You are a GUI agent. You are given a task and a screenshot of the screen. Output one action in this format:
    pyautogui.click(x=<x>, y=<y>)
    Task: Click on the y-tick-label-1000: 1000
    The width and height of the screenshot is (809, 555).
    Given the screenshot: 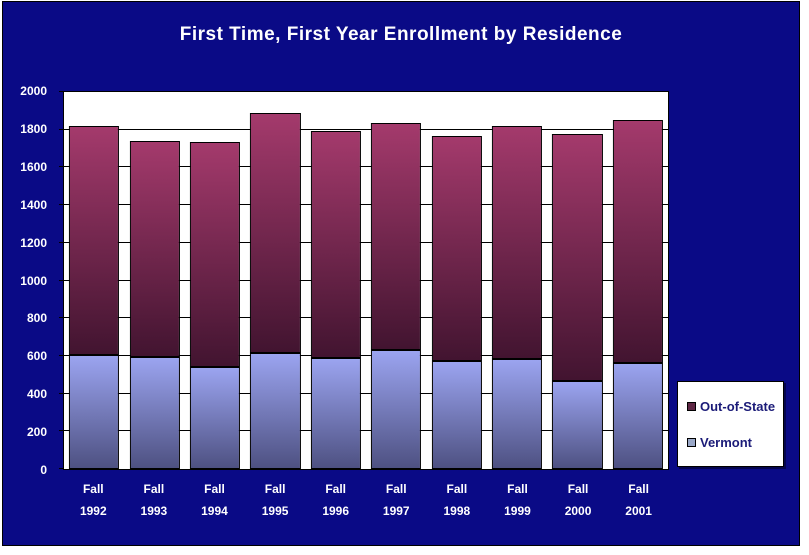 What is the action you would take?
    pyautogui.click(x=33, y=280)
    